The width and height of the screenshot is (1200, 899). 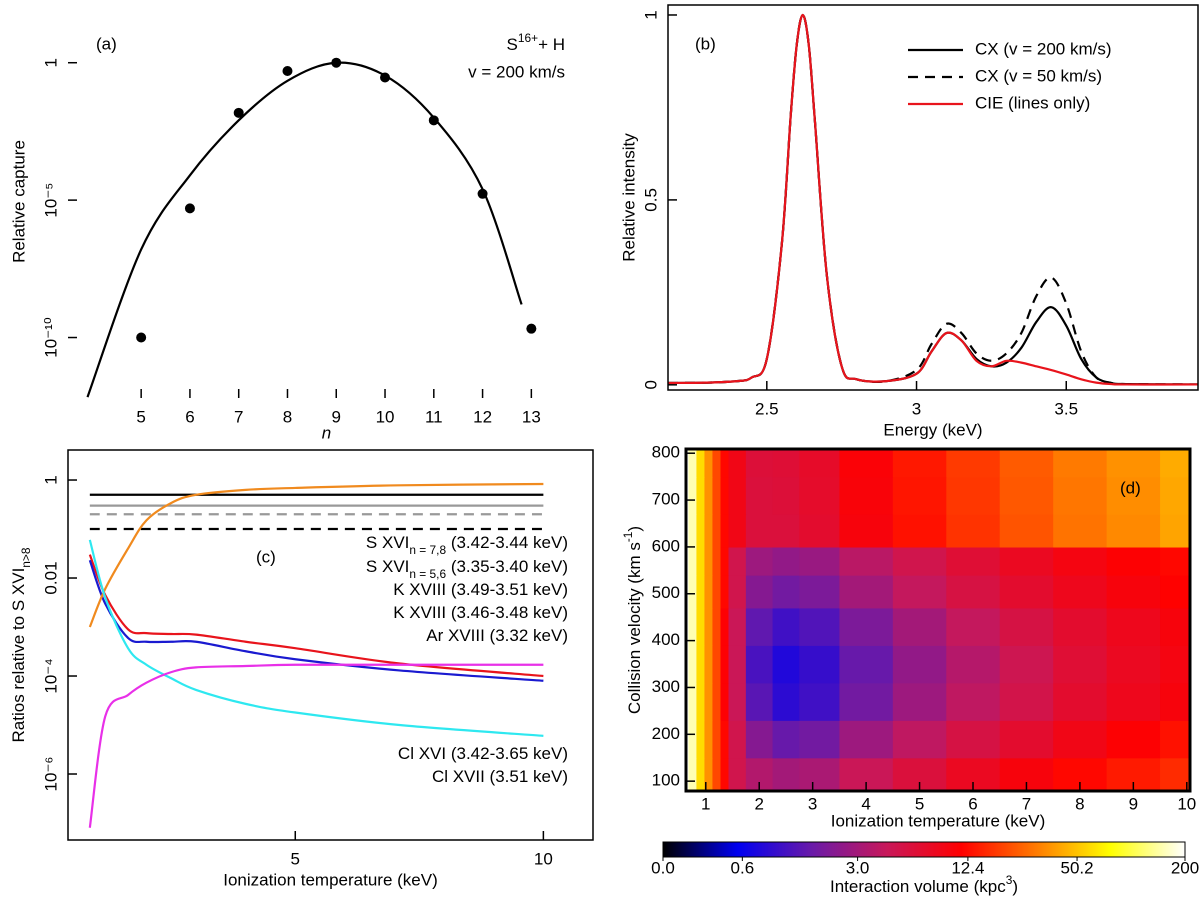 I want to click on y-tick-label: 600, so click(x=666, y=545).